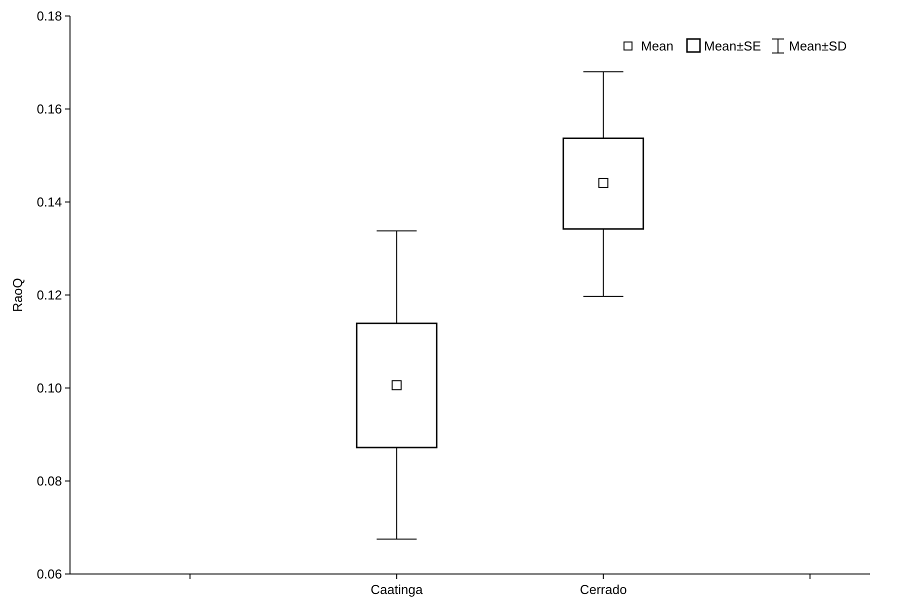  What do you see at coordinates (49, 16) in the screenshot?
I see `y-tick-label: 0.18` at bounding box center [49, 16].